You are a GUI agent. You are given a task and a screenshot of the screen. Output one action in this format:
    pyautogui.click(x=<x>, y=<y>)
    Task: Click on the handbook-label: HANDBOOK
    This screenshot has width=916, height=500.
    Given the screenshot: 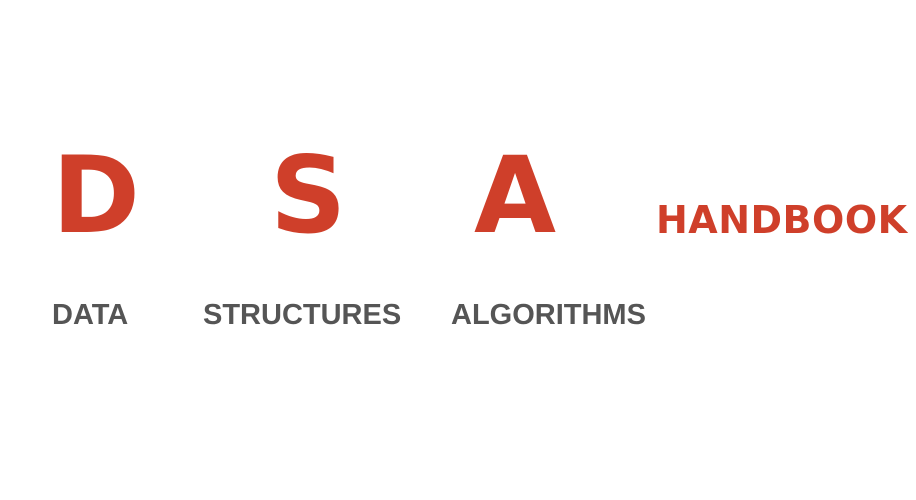 What is the action you would take?
    pyautogui.click(x=782, y=220)
    